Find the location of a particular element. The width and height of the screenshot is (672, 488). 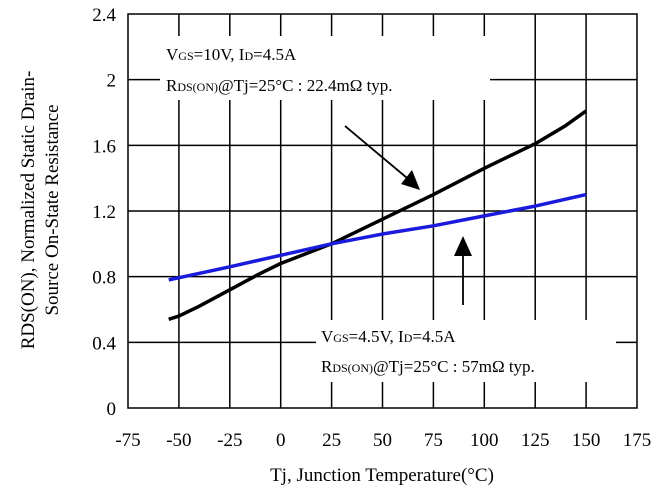

annotation-1-background is located at coordinates (325, 68).